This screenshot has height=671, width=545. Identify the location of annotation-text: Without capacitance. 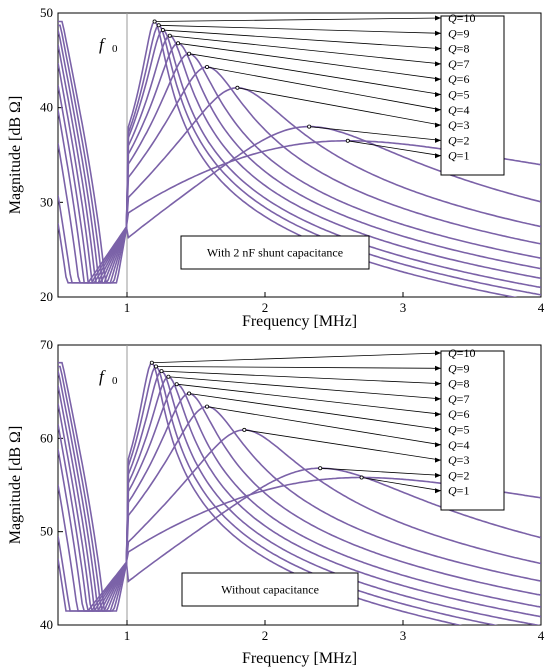
(270, 590).